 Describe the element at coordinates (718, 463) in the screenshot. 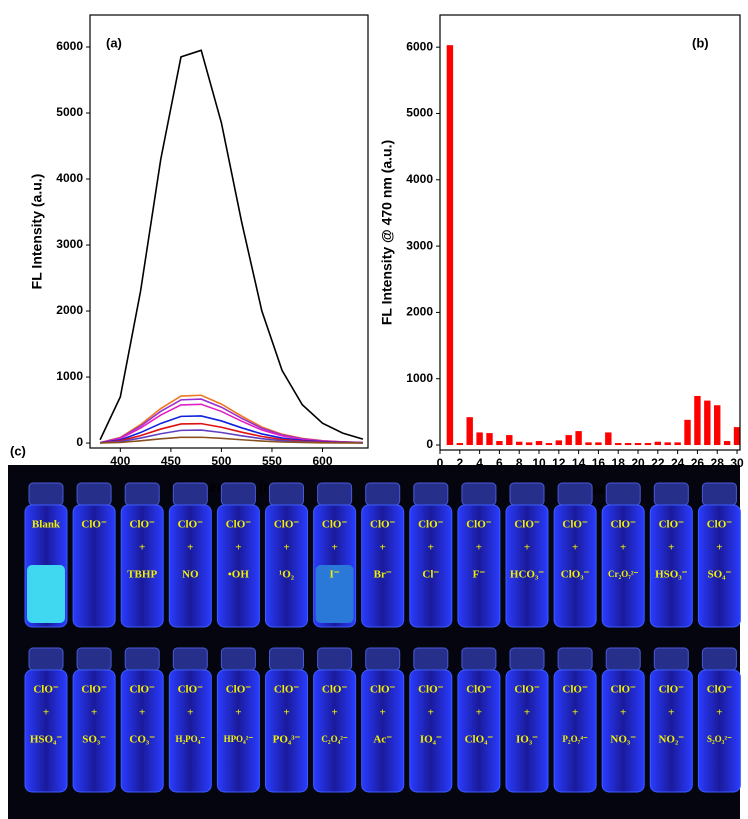

I see `x-tick-label: 28` at that location.